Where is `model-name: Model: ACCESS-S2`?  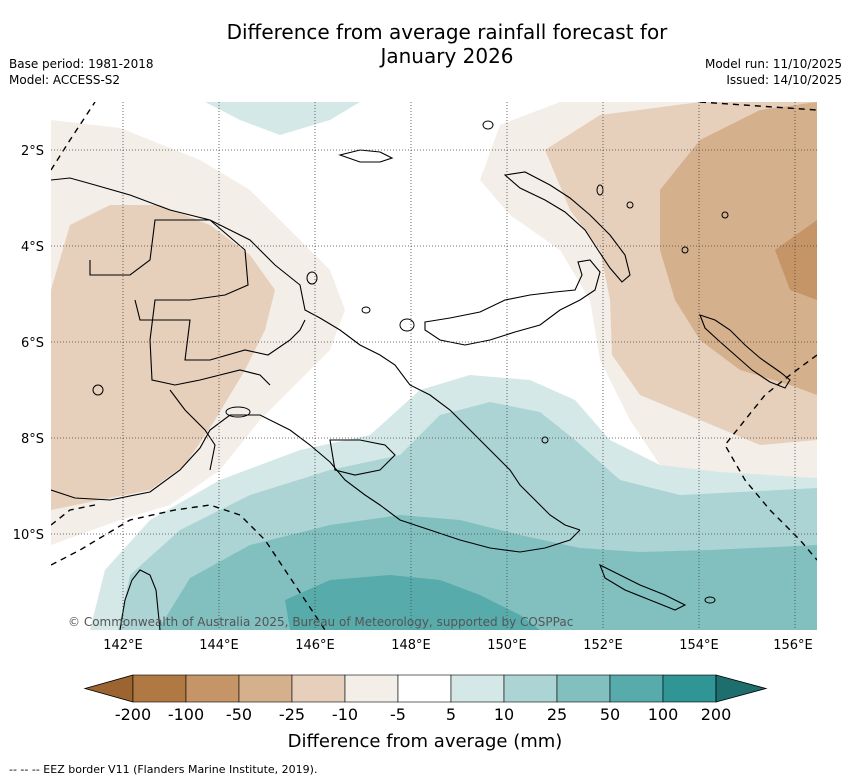
model-name: Model: ACCESS-S2 is located at coordinates (65, 80).